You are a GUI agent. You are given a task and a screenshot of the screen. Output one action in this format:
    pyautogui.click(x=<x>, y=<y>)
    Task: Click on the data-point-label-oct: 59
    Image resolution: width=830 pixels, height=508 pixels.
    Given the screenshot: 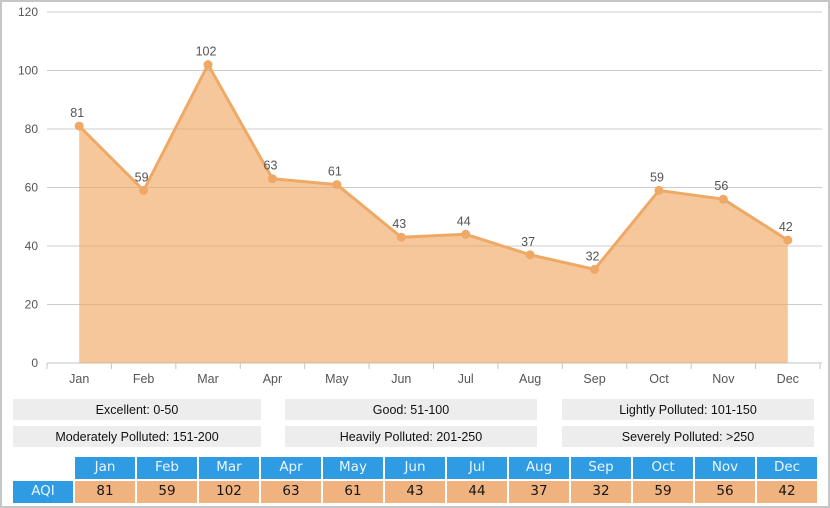 What is the action you would take?
    pyautogui.click(x=657, y=177)
    